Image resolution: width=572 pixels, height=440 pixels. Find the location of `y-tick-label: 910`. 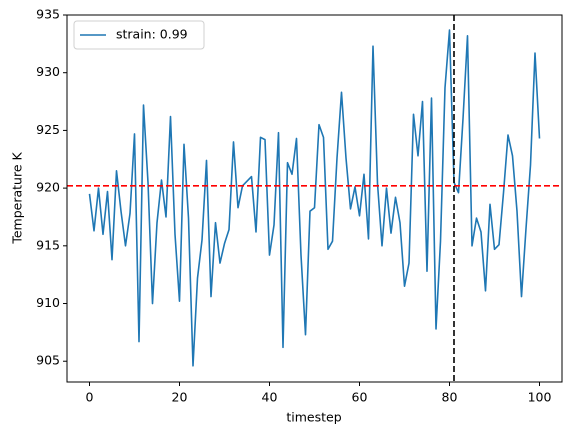

y-tick-label: 910 is located at coordinates (48, 302).